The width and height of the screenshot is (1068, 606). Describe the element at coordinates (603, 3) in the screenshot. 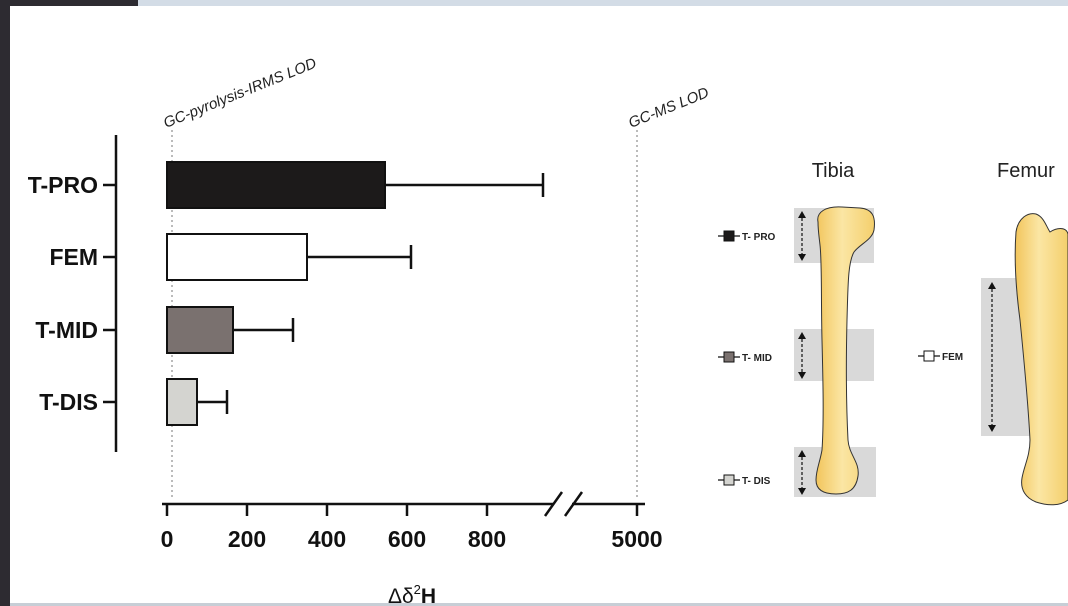

I see `window-frame-top` at that location.